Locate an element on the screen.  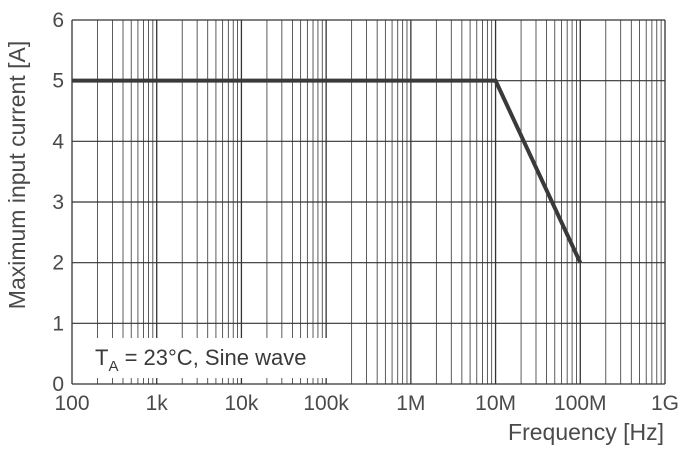
x-tick-label: 1G is located at coordinates (665, 403).